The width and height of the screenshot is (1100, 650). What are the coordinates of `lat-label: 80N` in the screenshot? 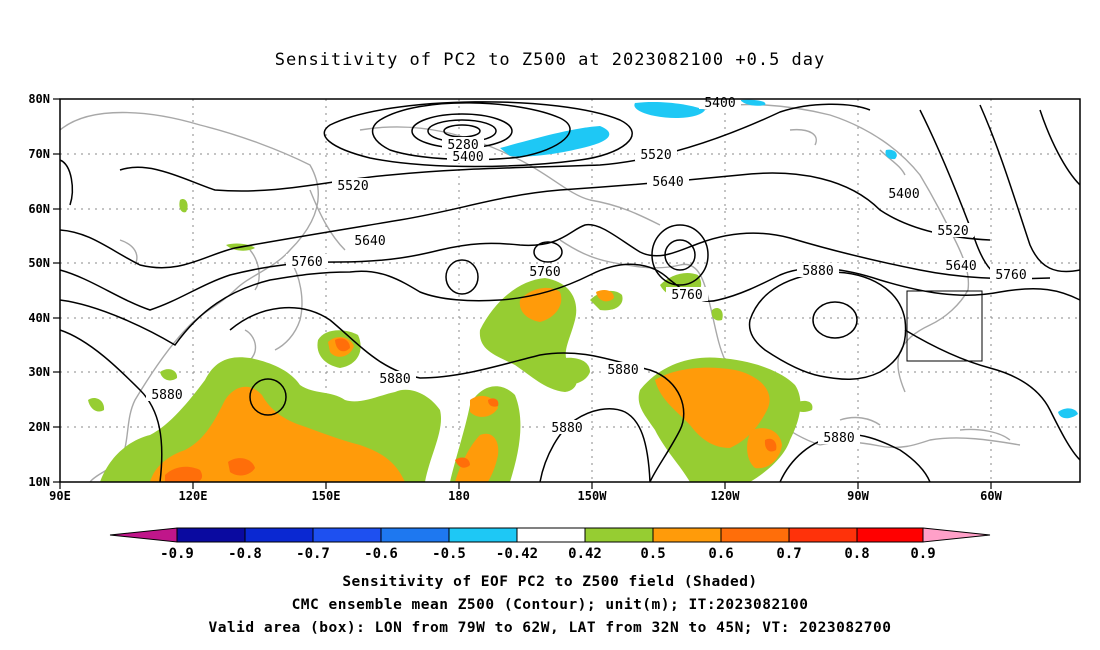 It's located at (39, 99).